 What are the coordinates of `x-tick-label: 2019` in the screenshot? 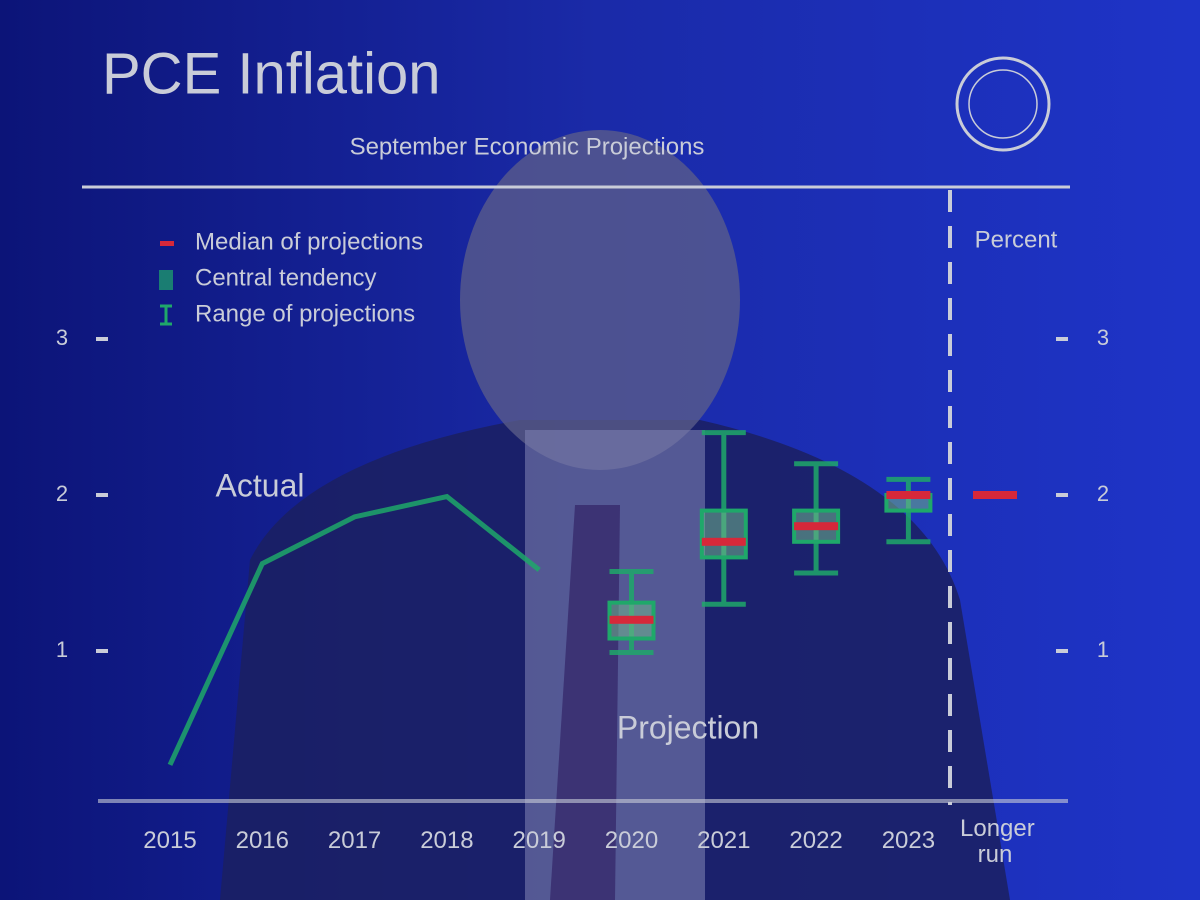 It's located at (539, 840).